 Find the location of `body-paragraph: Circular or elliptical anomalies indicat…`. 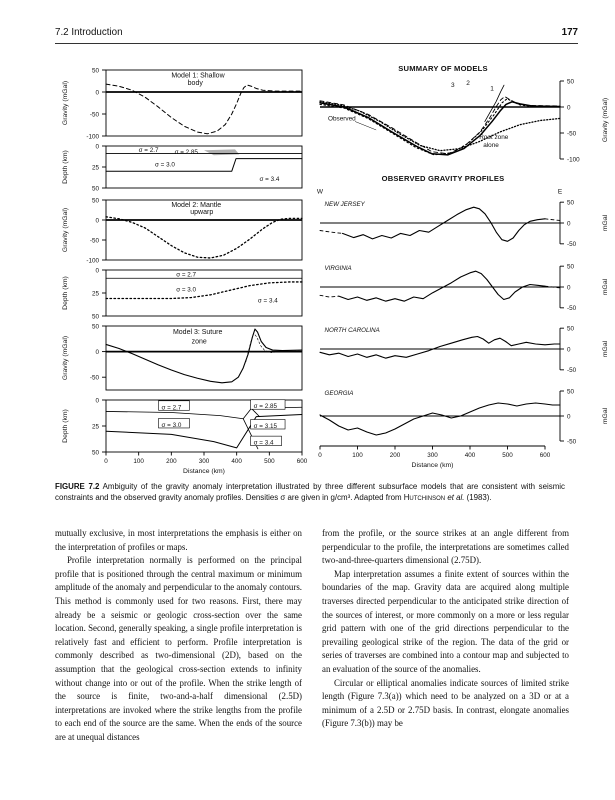

body-paragraph: Circular or elliptical anomalies indicat… is located at coordinates (445, 703).